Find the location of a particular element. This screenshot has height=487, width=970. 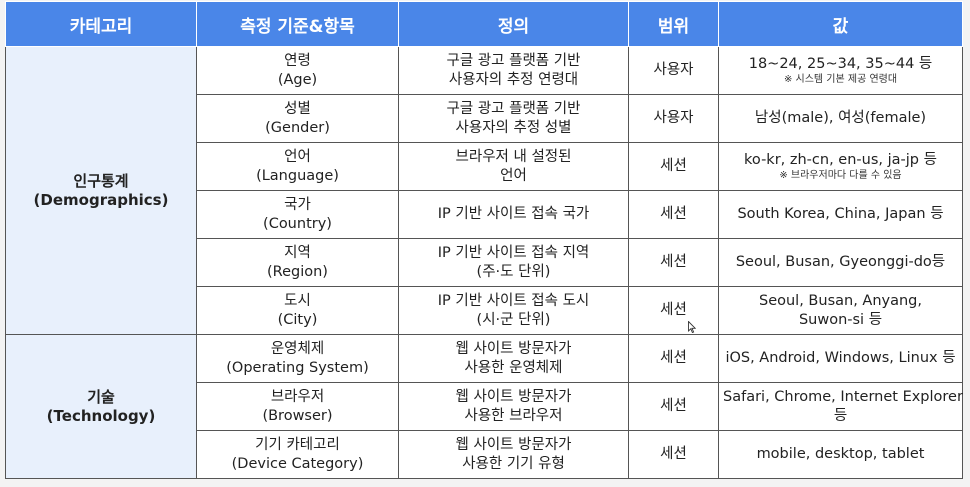

value-cell-line: iOS, Android, Windows, Linux 등 is located at coordinates (840, 358).